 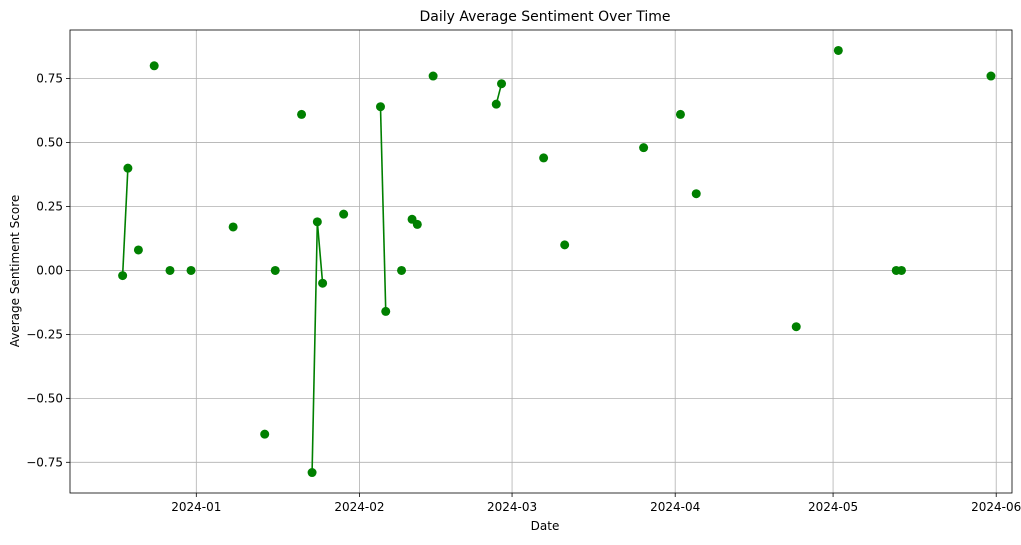 What do you see at coordinates (196, 507) in the screenshot?
I see `x-tick-label: 2024-01` at bounding box center [196, 507].